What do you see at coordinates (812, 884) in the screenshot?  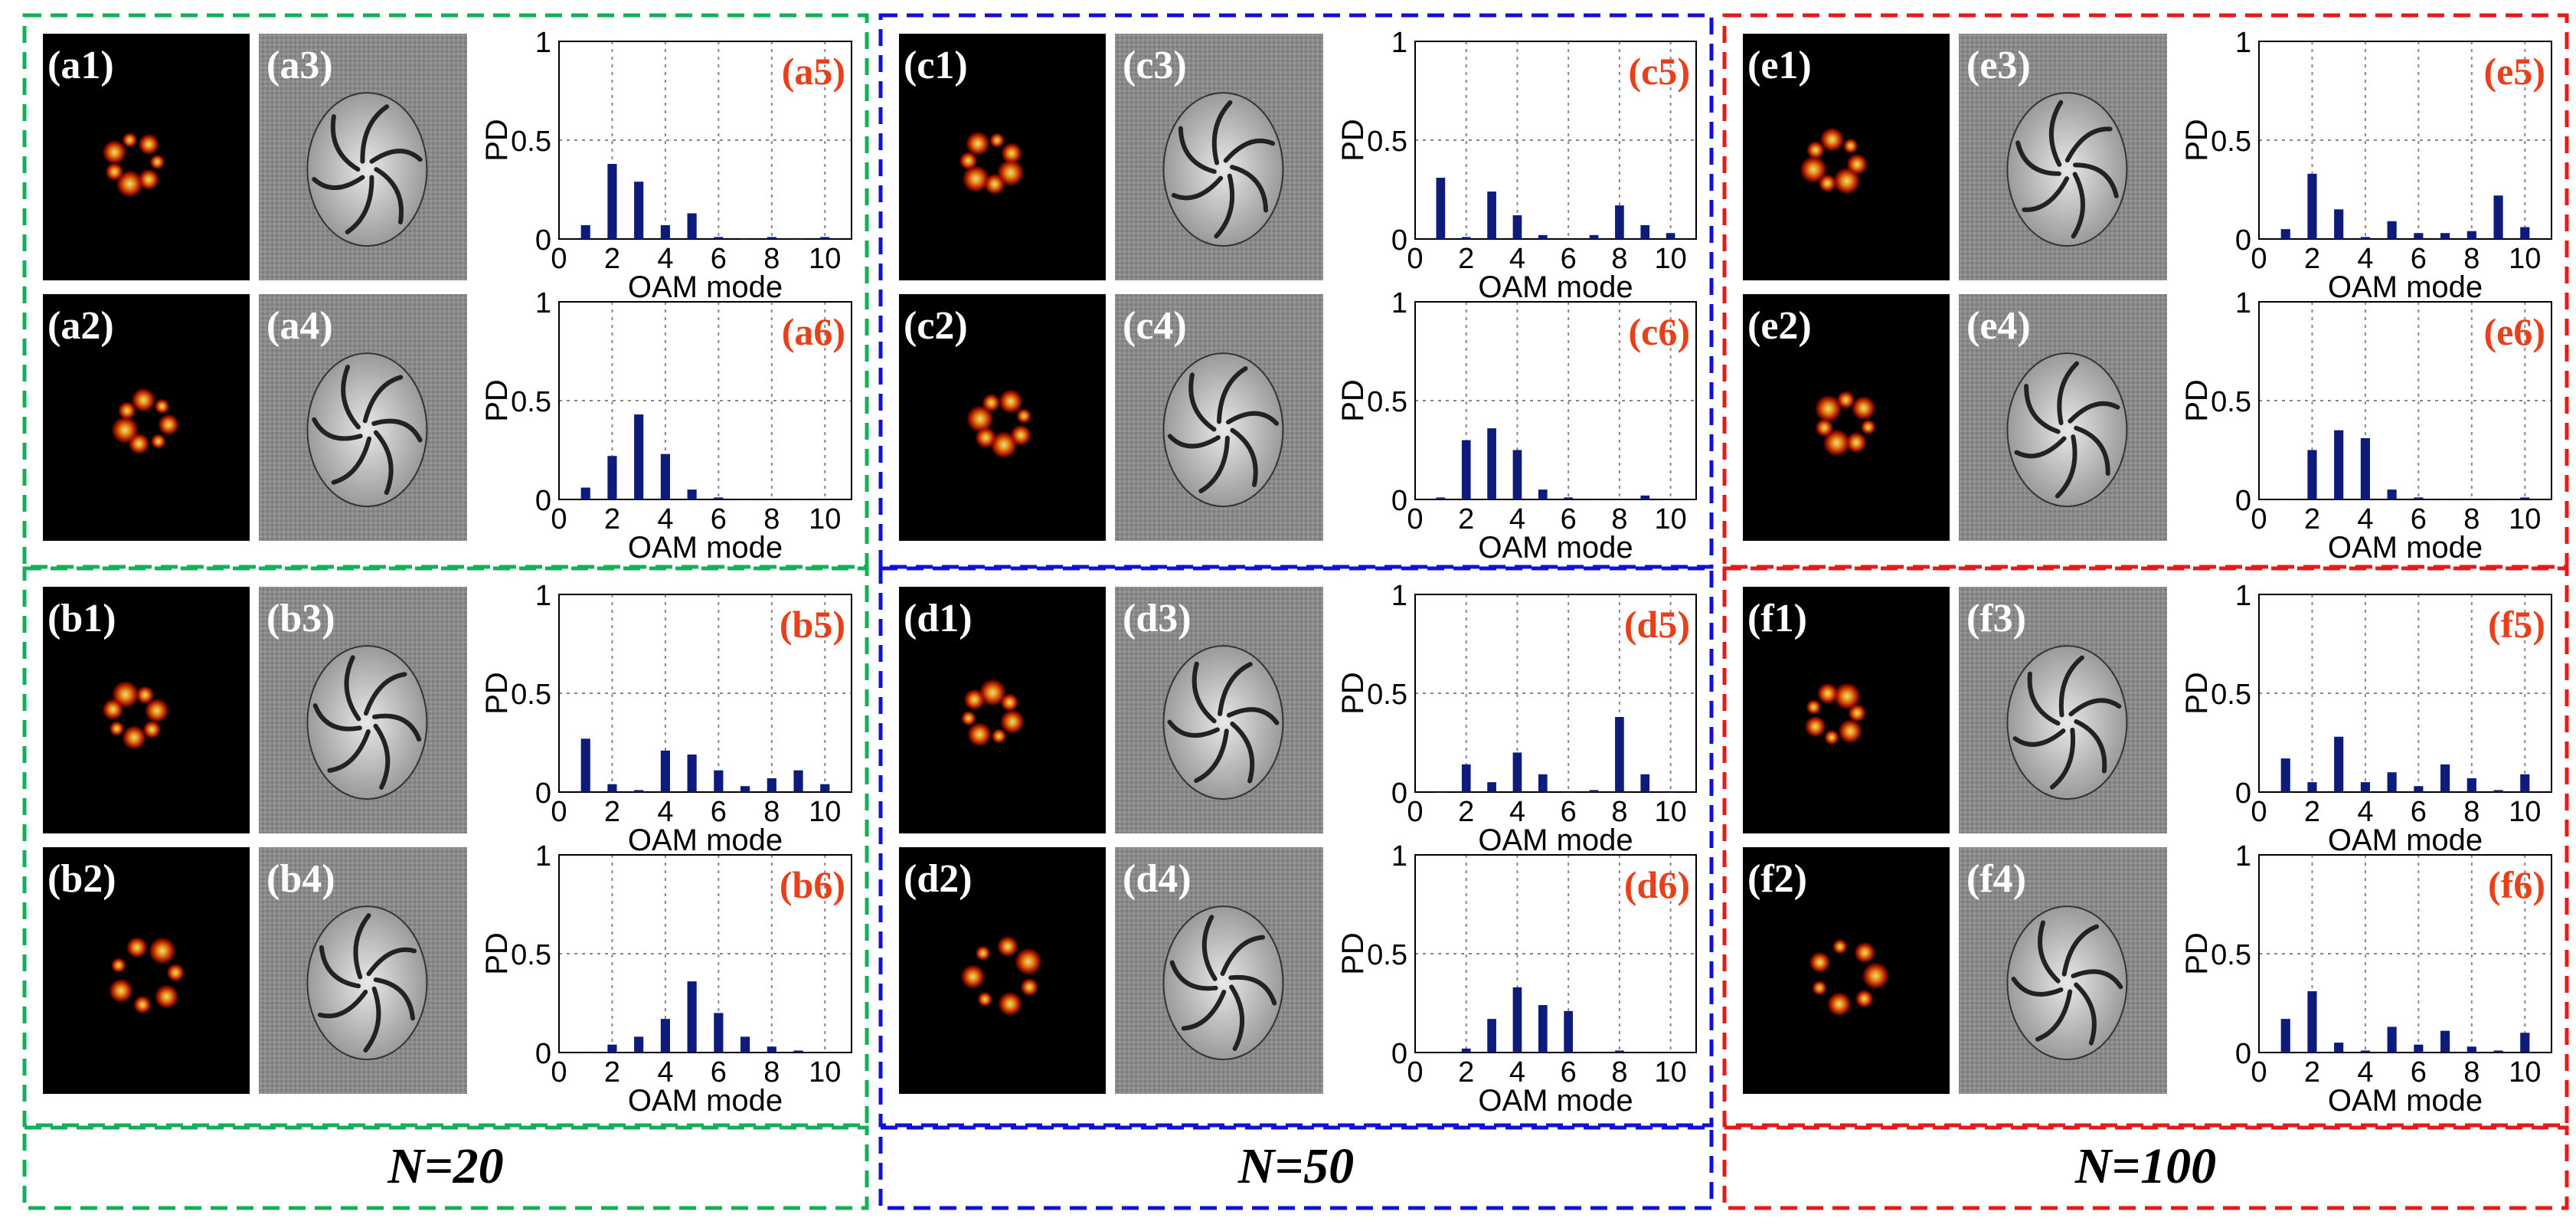 I see `chart-panel-label: (b6)` at bounding box center [812, 884].